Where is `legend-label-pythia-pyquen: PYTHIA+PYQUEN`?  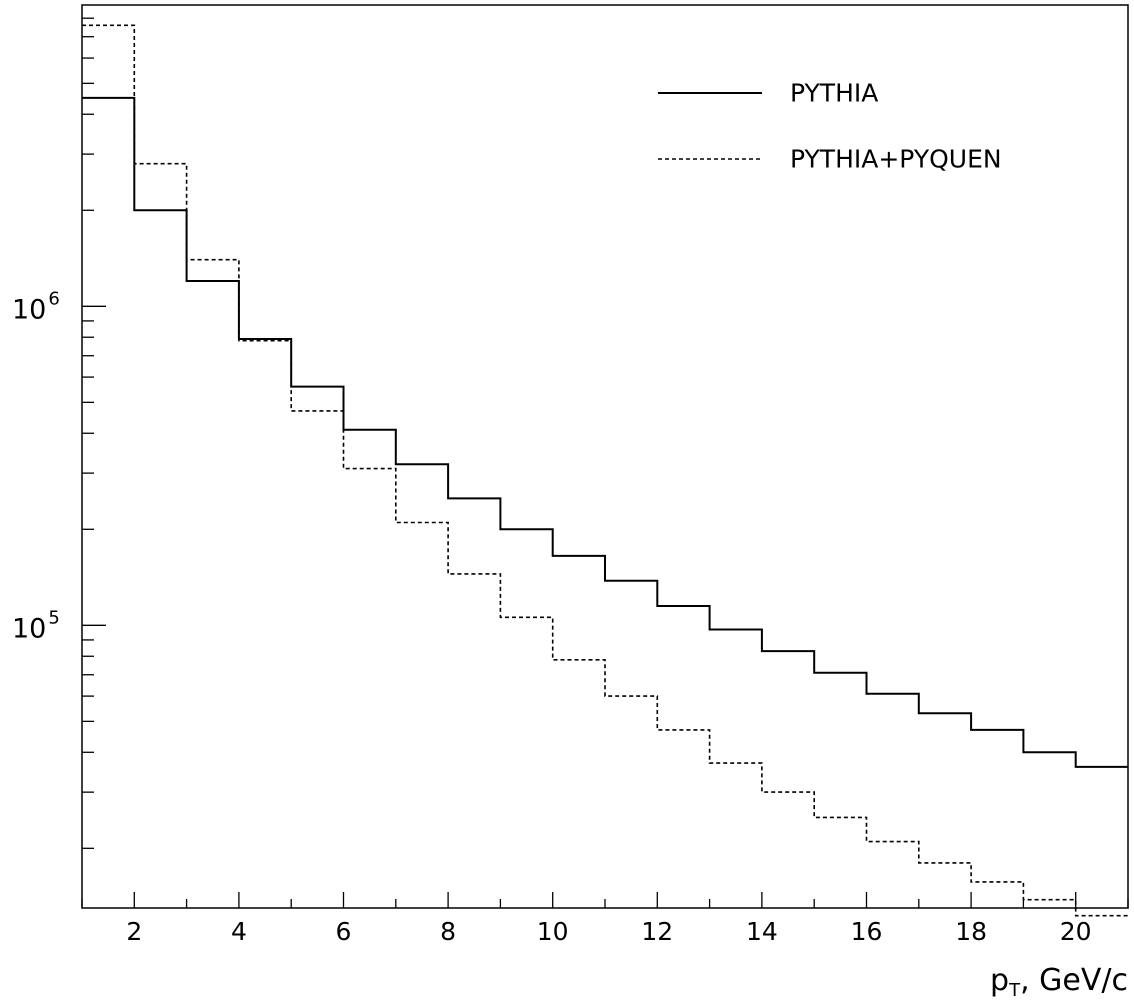 legend-label-pythia-pyquen: PYTHIA+PYQUEN is located at coordinates (896, 159).